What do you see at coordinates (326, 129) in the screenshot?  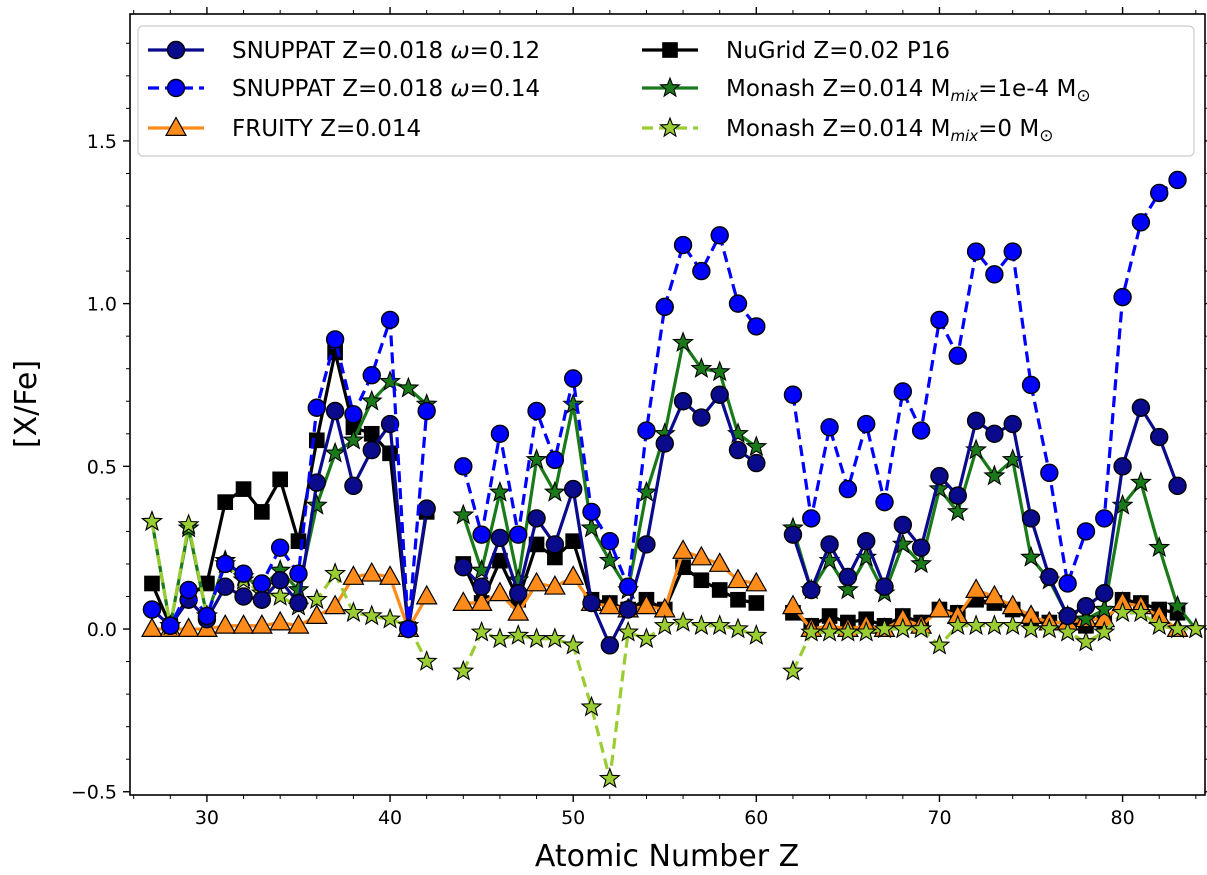 I see `legend-label-text: FRUITY Z=0.014` at bounding box center [326, 129].